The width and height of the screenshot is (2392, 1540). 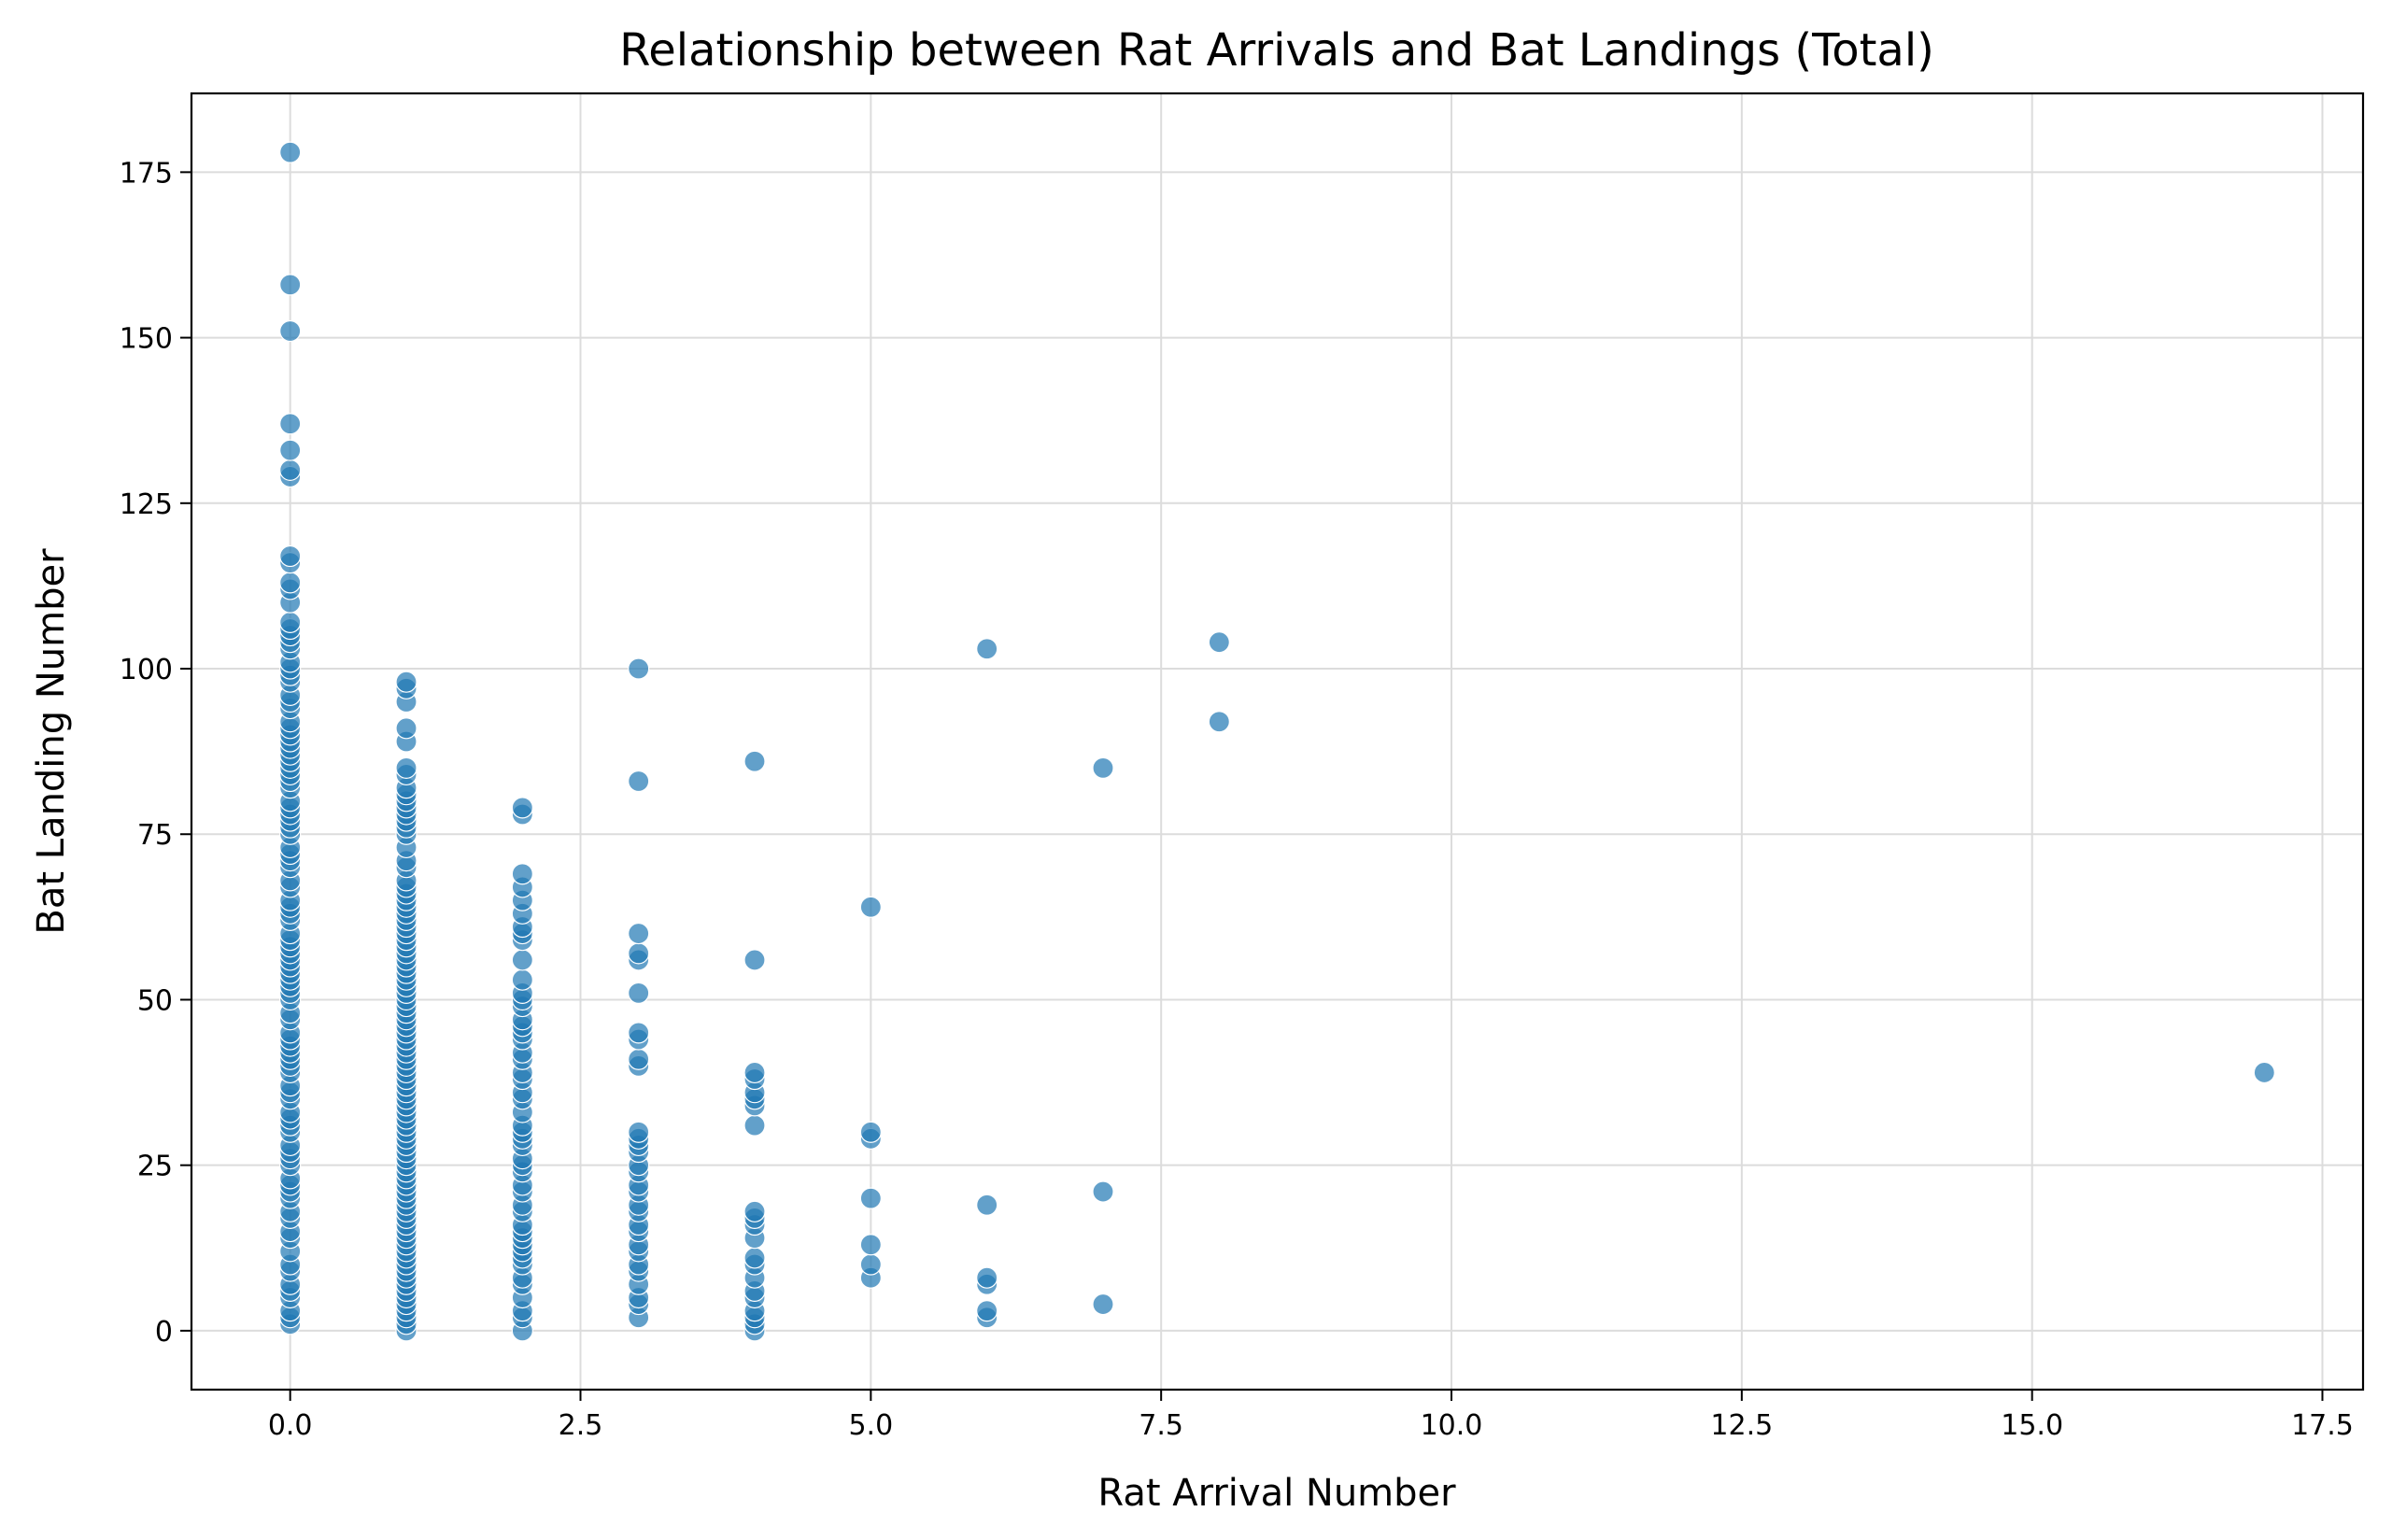 What do you see at coordinates (2322, 1426) in the screenshot?
I see `x-tick-label: 17.5` at bounding box center [2322, 1426].